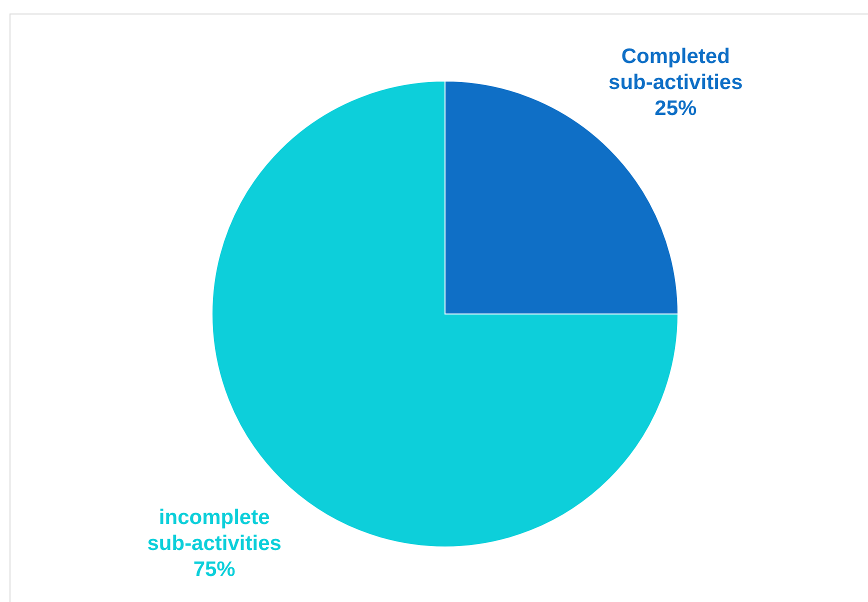 This screenshot has height=602, width=868. Describe the element at coordinates (675, 108) in the screenshot. I see `data-label: 25%` at that location.